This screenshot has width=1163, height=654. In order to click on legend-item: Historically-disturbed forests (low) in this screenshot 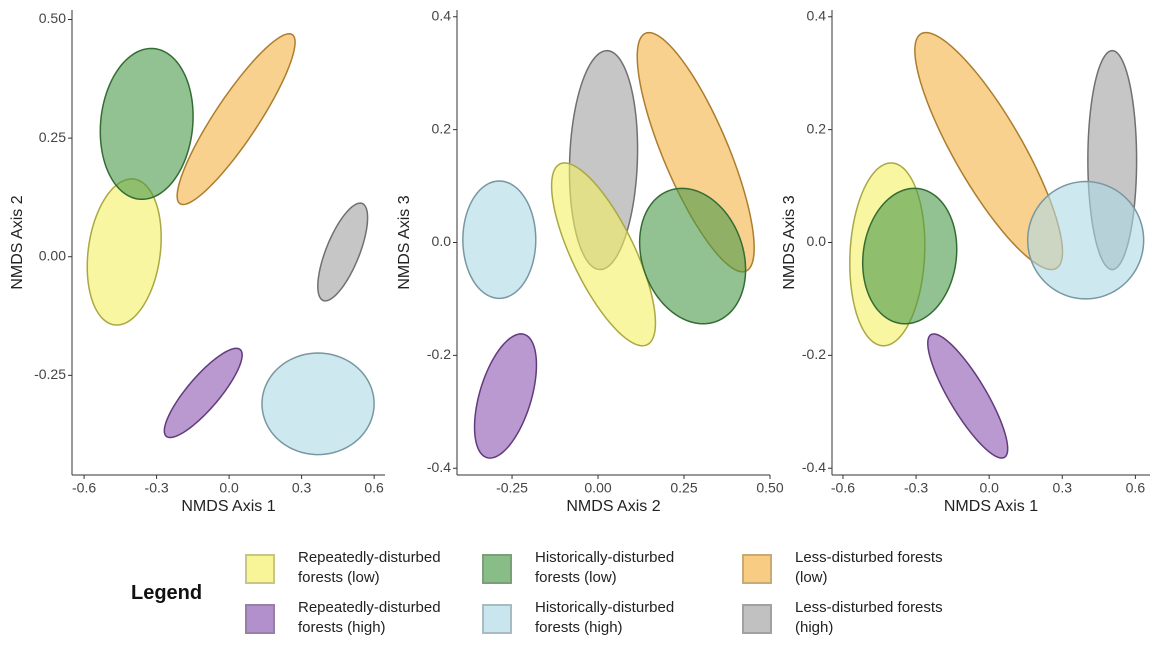, I will do `click(607, 571)`.